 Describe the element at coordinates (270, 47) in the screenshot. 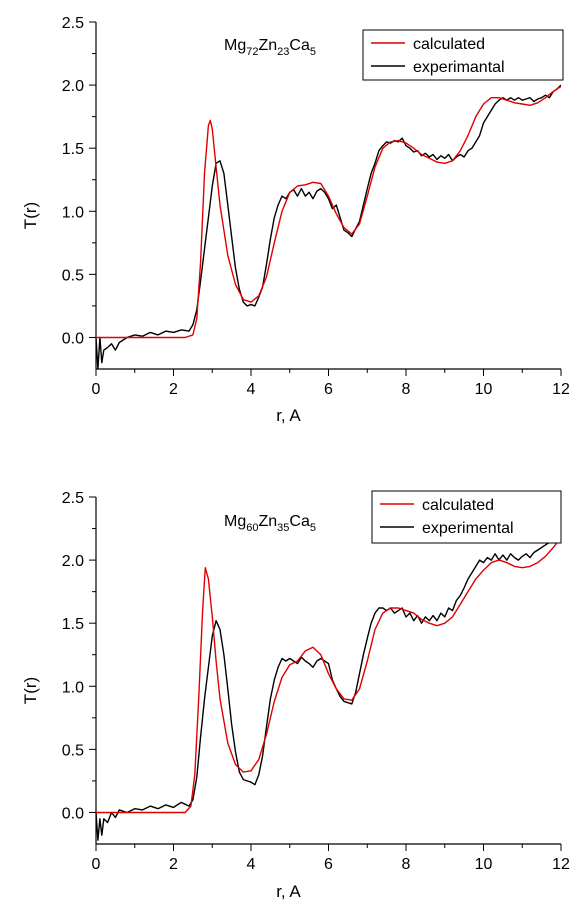

I see `composition-annotation: Mg72Zn23Ca5` at that location.